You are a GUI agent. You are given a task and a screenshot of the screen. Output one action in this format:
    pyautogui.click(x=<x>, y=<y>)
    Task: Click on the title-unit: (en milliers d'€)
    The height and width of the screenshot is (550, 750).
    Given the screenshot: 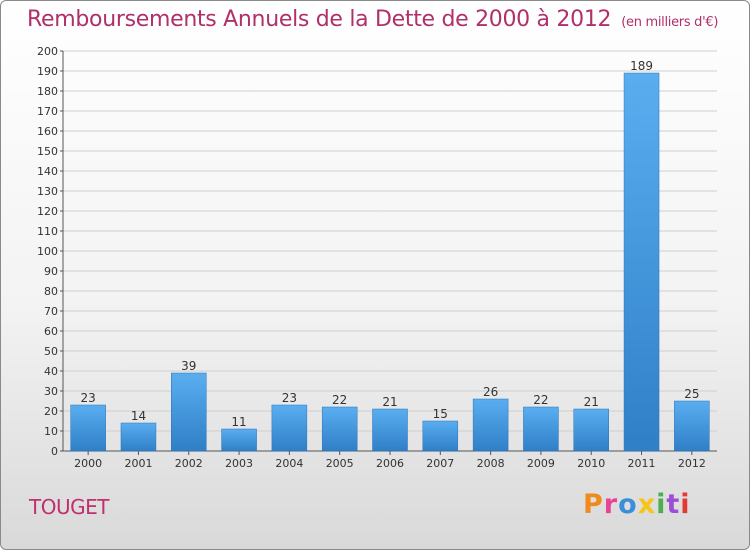 What is the action you would take?
    pyautogui.click(x=670, y=22)
    